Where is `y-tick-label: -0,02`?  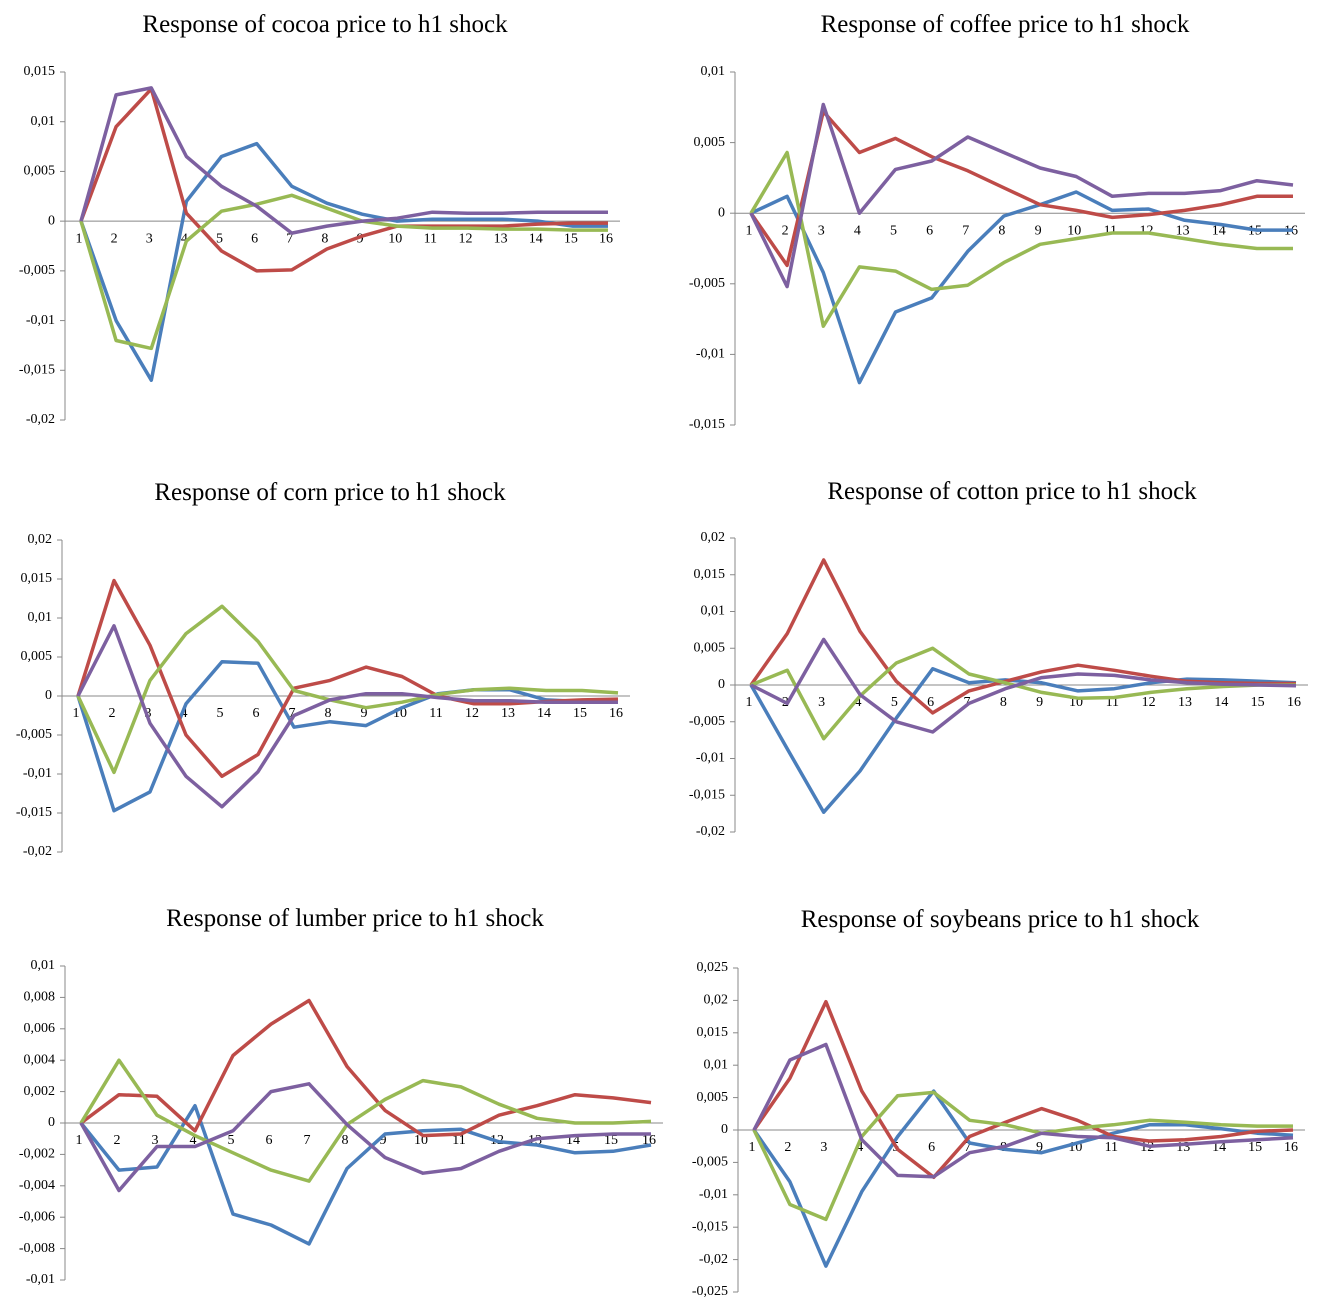 y-tick-label: -0,02 is located at coordinates (40, 419).